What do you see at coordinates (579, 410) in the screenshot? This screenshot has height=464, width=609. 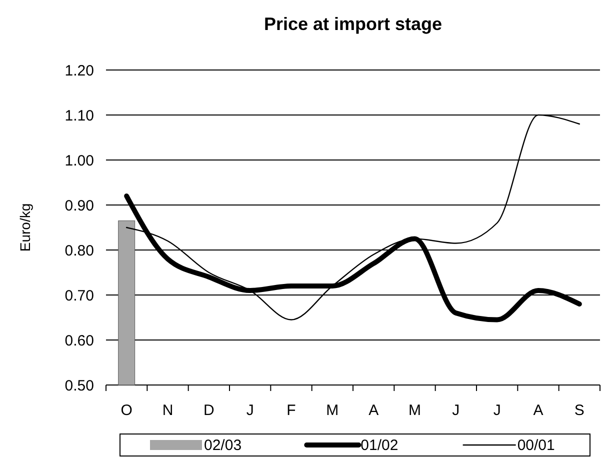 I see `x-tick-label: S` at bounding box center [579, 410].